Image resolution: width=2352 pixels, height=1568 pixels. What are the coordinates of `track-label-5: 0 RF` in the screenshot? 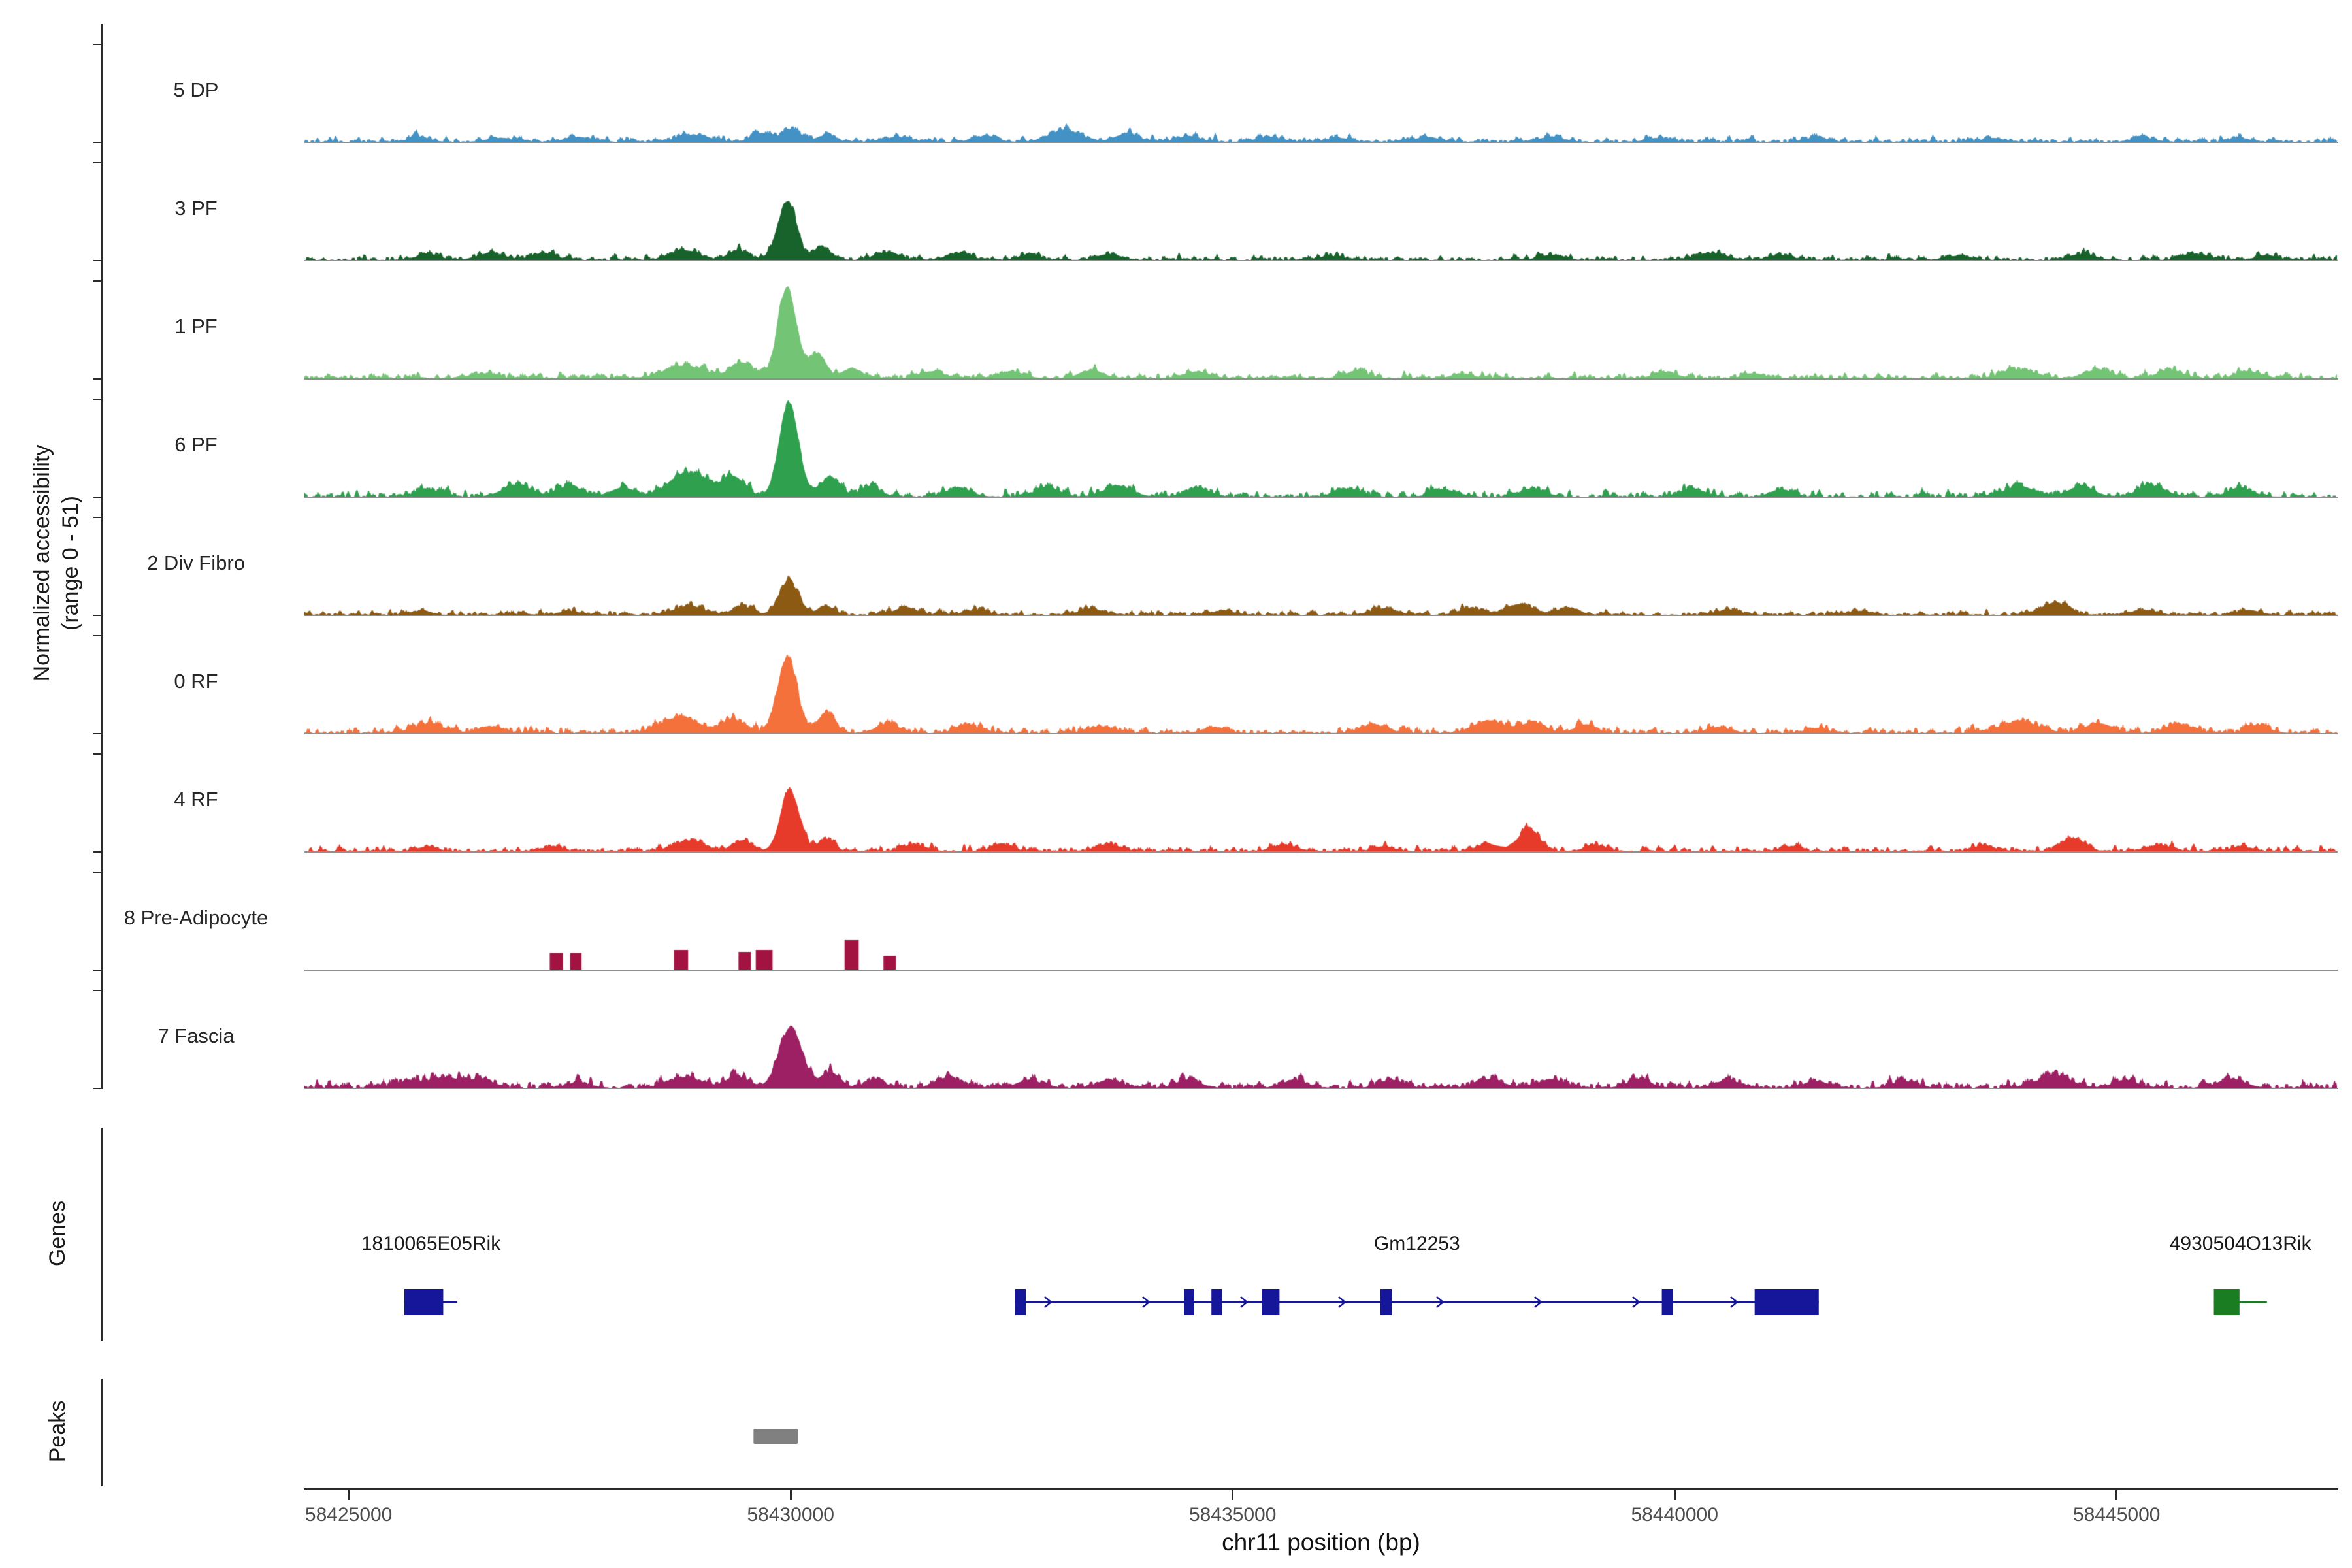 It's located at (196, 681).